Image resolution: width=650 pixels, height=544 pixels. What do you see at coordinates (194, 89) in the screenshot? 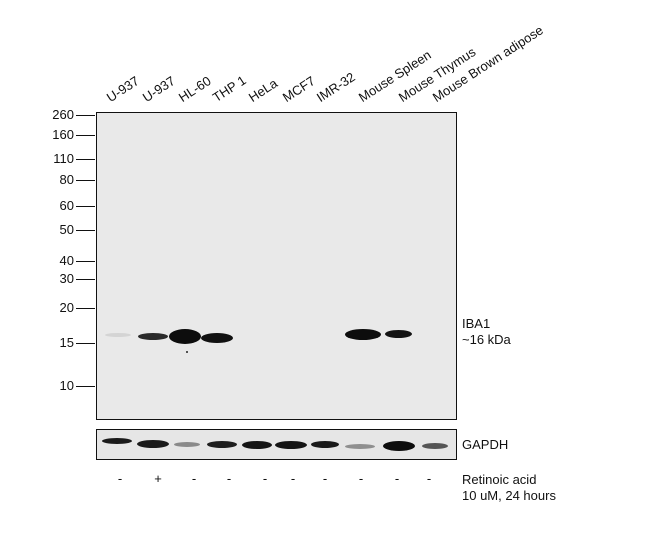
I see `lane-label-3: HL-60` at bounding box center [194, 89].